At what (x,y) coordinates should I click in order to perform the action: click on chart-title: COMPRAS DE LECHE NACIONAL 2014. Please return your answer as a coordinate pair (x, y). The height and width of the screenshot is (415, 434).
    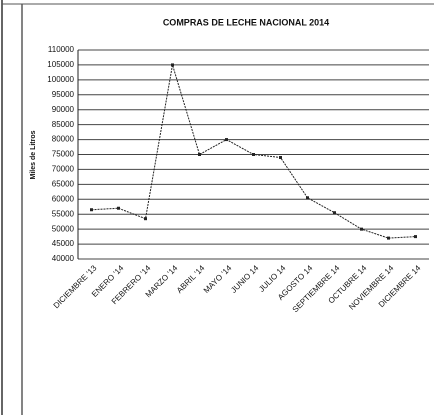
    Looking at the image, I should click on (246, 22).